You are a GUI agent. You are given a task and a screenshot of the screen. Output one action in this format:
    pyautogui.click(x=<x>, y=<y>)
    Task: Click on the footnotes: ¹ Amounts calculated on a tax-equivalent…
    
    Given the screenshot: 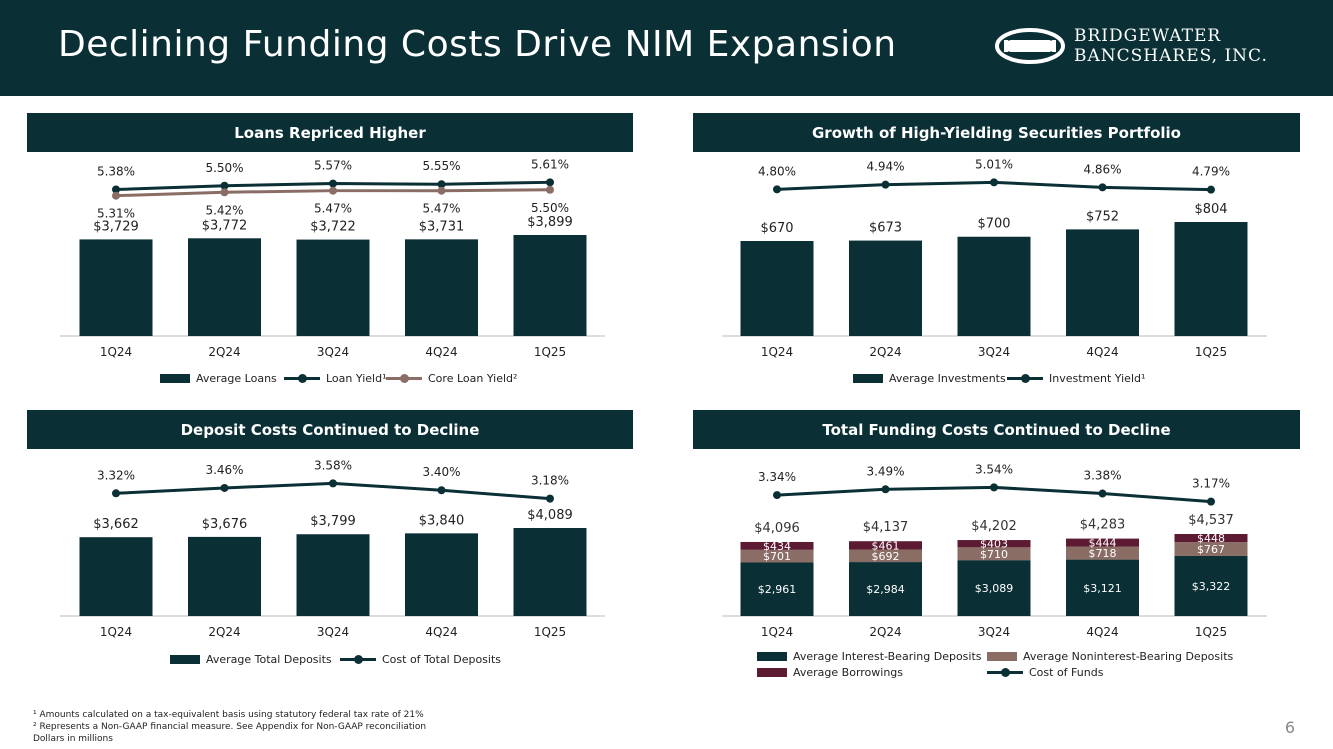 What is the action you would take?
    pyautogui.click(x=229, y=727)
    